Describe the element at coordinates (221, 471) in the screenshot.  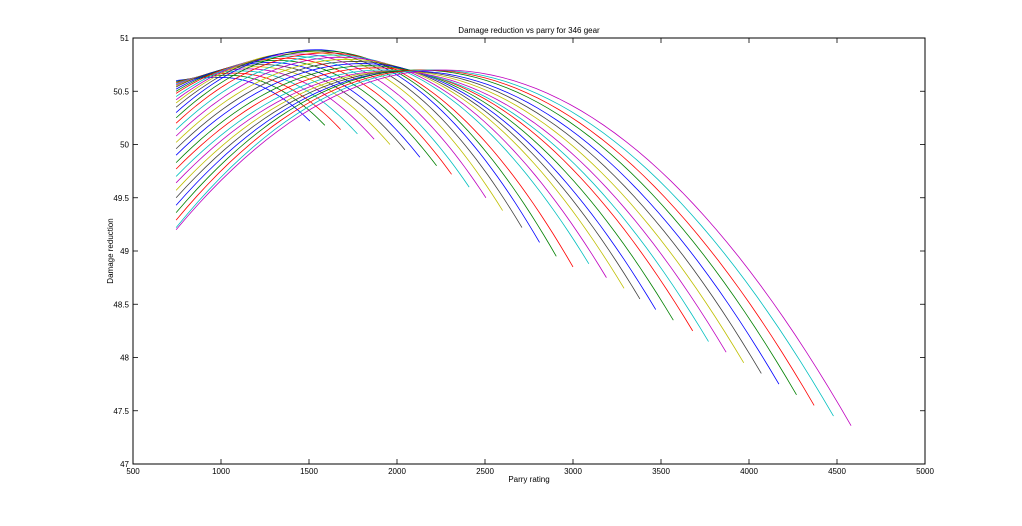
I see `x-tick-label: 1000` at that location.